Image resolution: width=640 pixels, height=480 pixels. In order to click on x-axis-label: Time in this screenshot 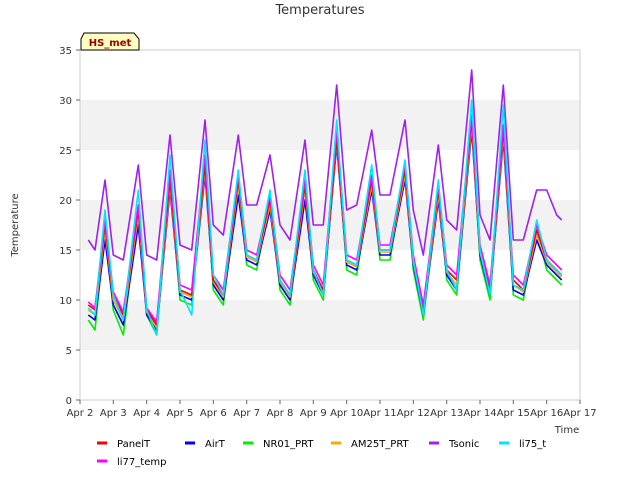, I will do `click(566, 430)`.